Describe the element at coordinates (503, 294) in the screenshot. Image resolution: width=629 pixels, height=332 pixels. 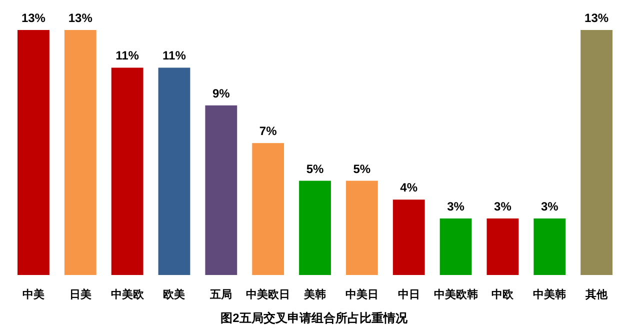
I see `x-tick-label: 中欧` at that location.